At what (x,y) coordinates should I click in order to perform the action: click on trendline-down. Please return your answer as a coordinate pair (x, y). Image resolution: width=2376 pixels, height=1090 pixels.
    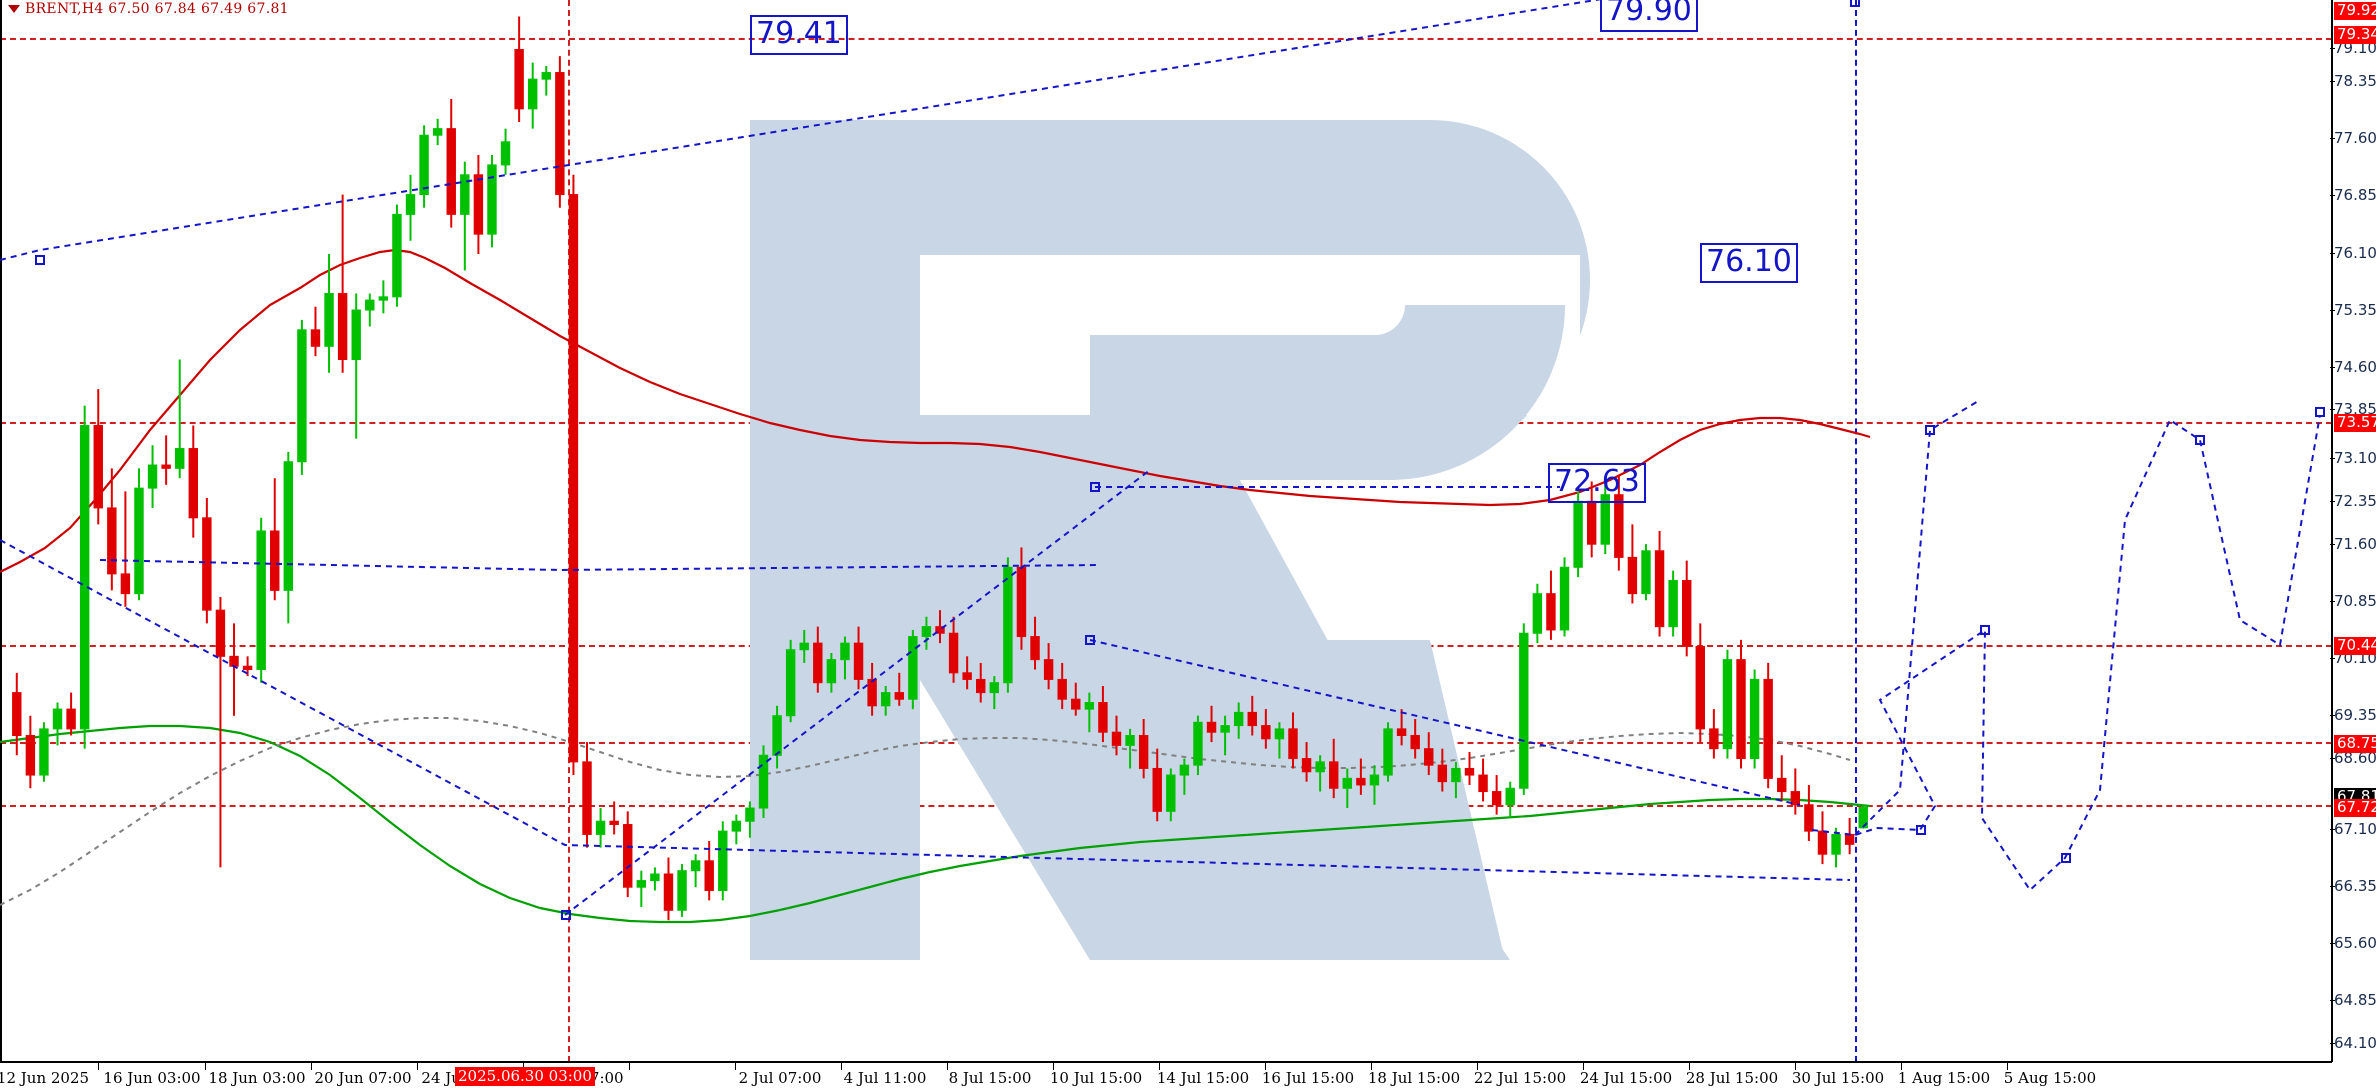
    Looking at the image, I should click on (1445, 722).